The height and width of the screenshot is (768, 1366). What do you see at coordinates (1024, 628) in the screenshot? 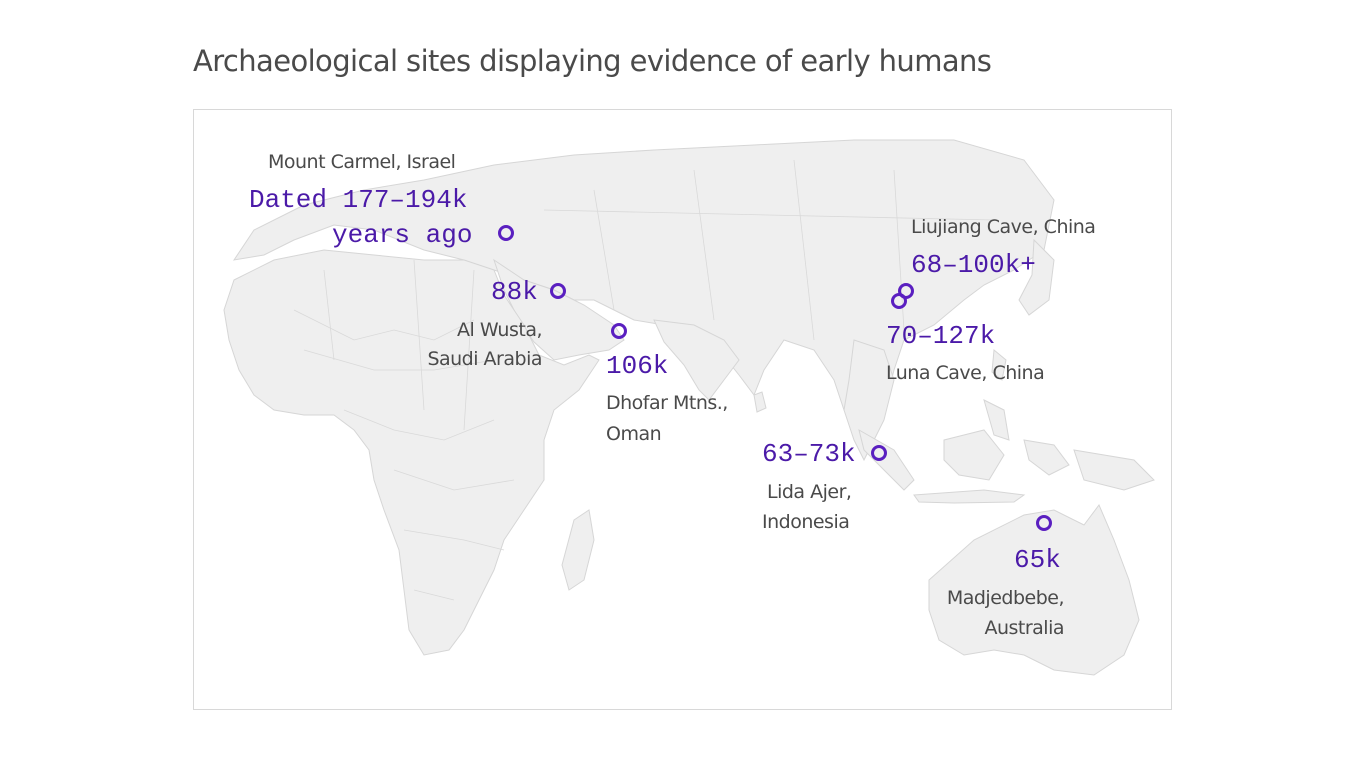
I see `site-name-madjedbebe-line2: Australia` at bounding box center [1024, 628].